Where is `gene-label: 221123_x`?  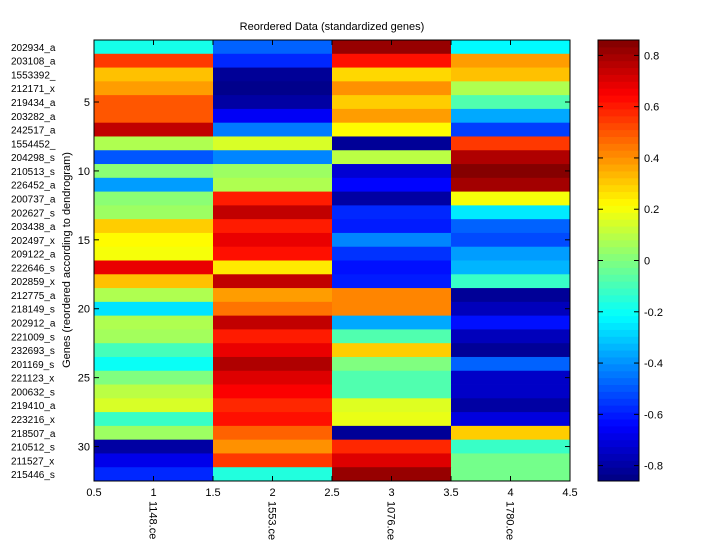 gene-label: 221123_x is located at coordinates (32, 379).